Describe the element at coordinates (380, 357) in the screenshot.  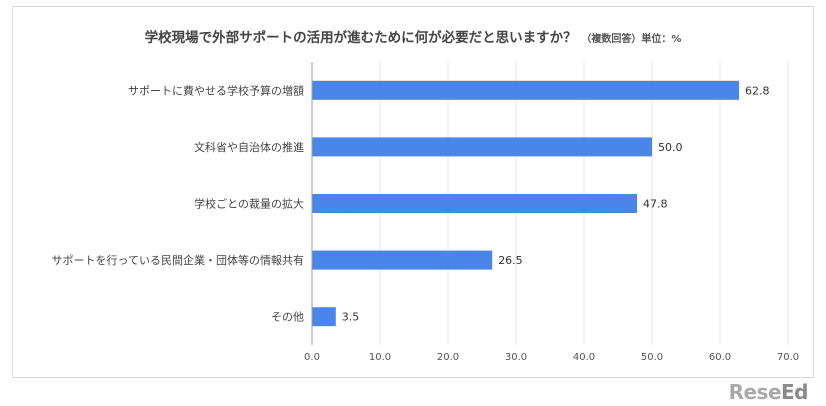
I see `x-tick-label: 10.0` at that location.